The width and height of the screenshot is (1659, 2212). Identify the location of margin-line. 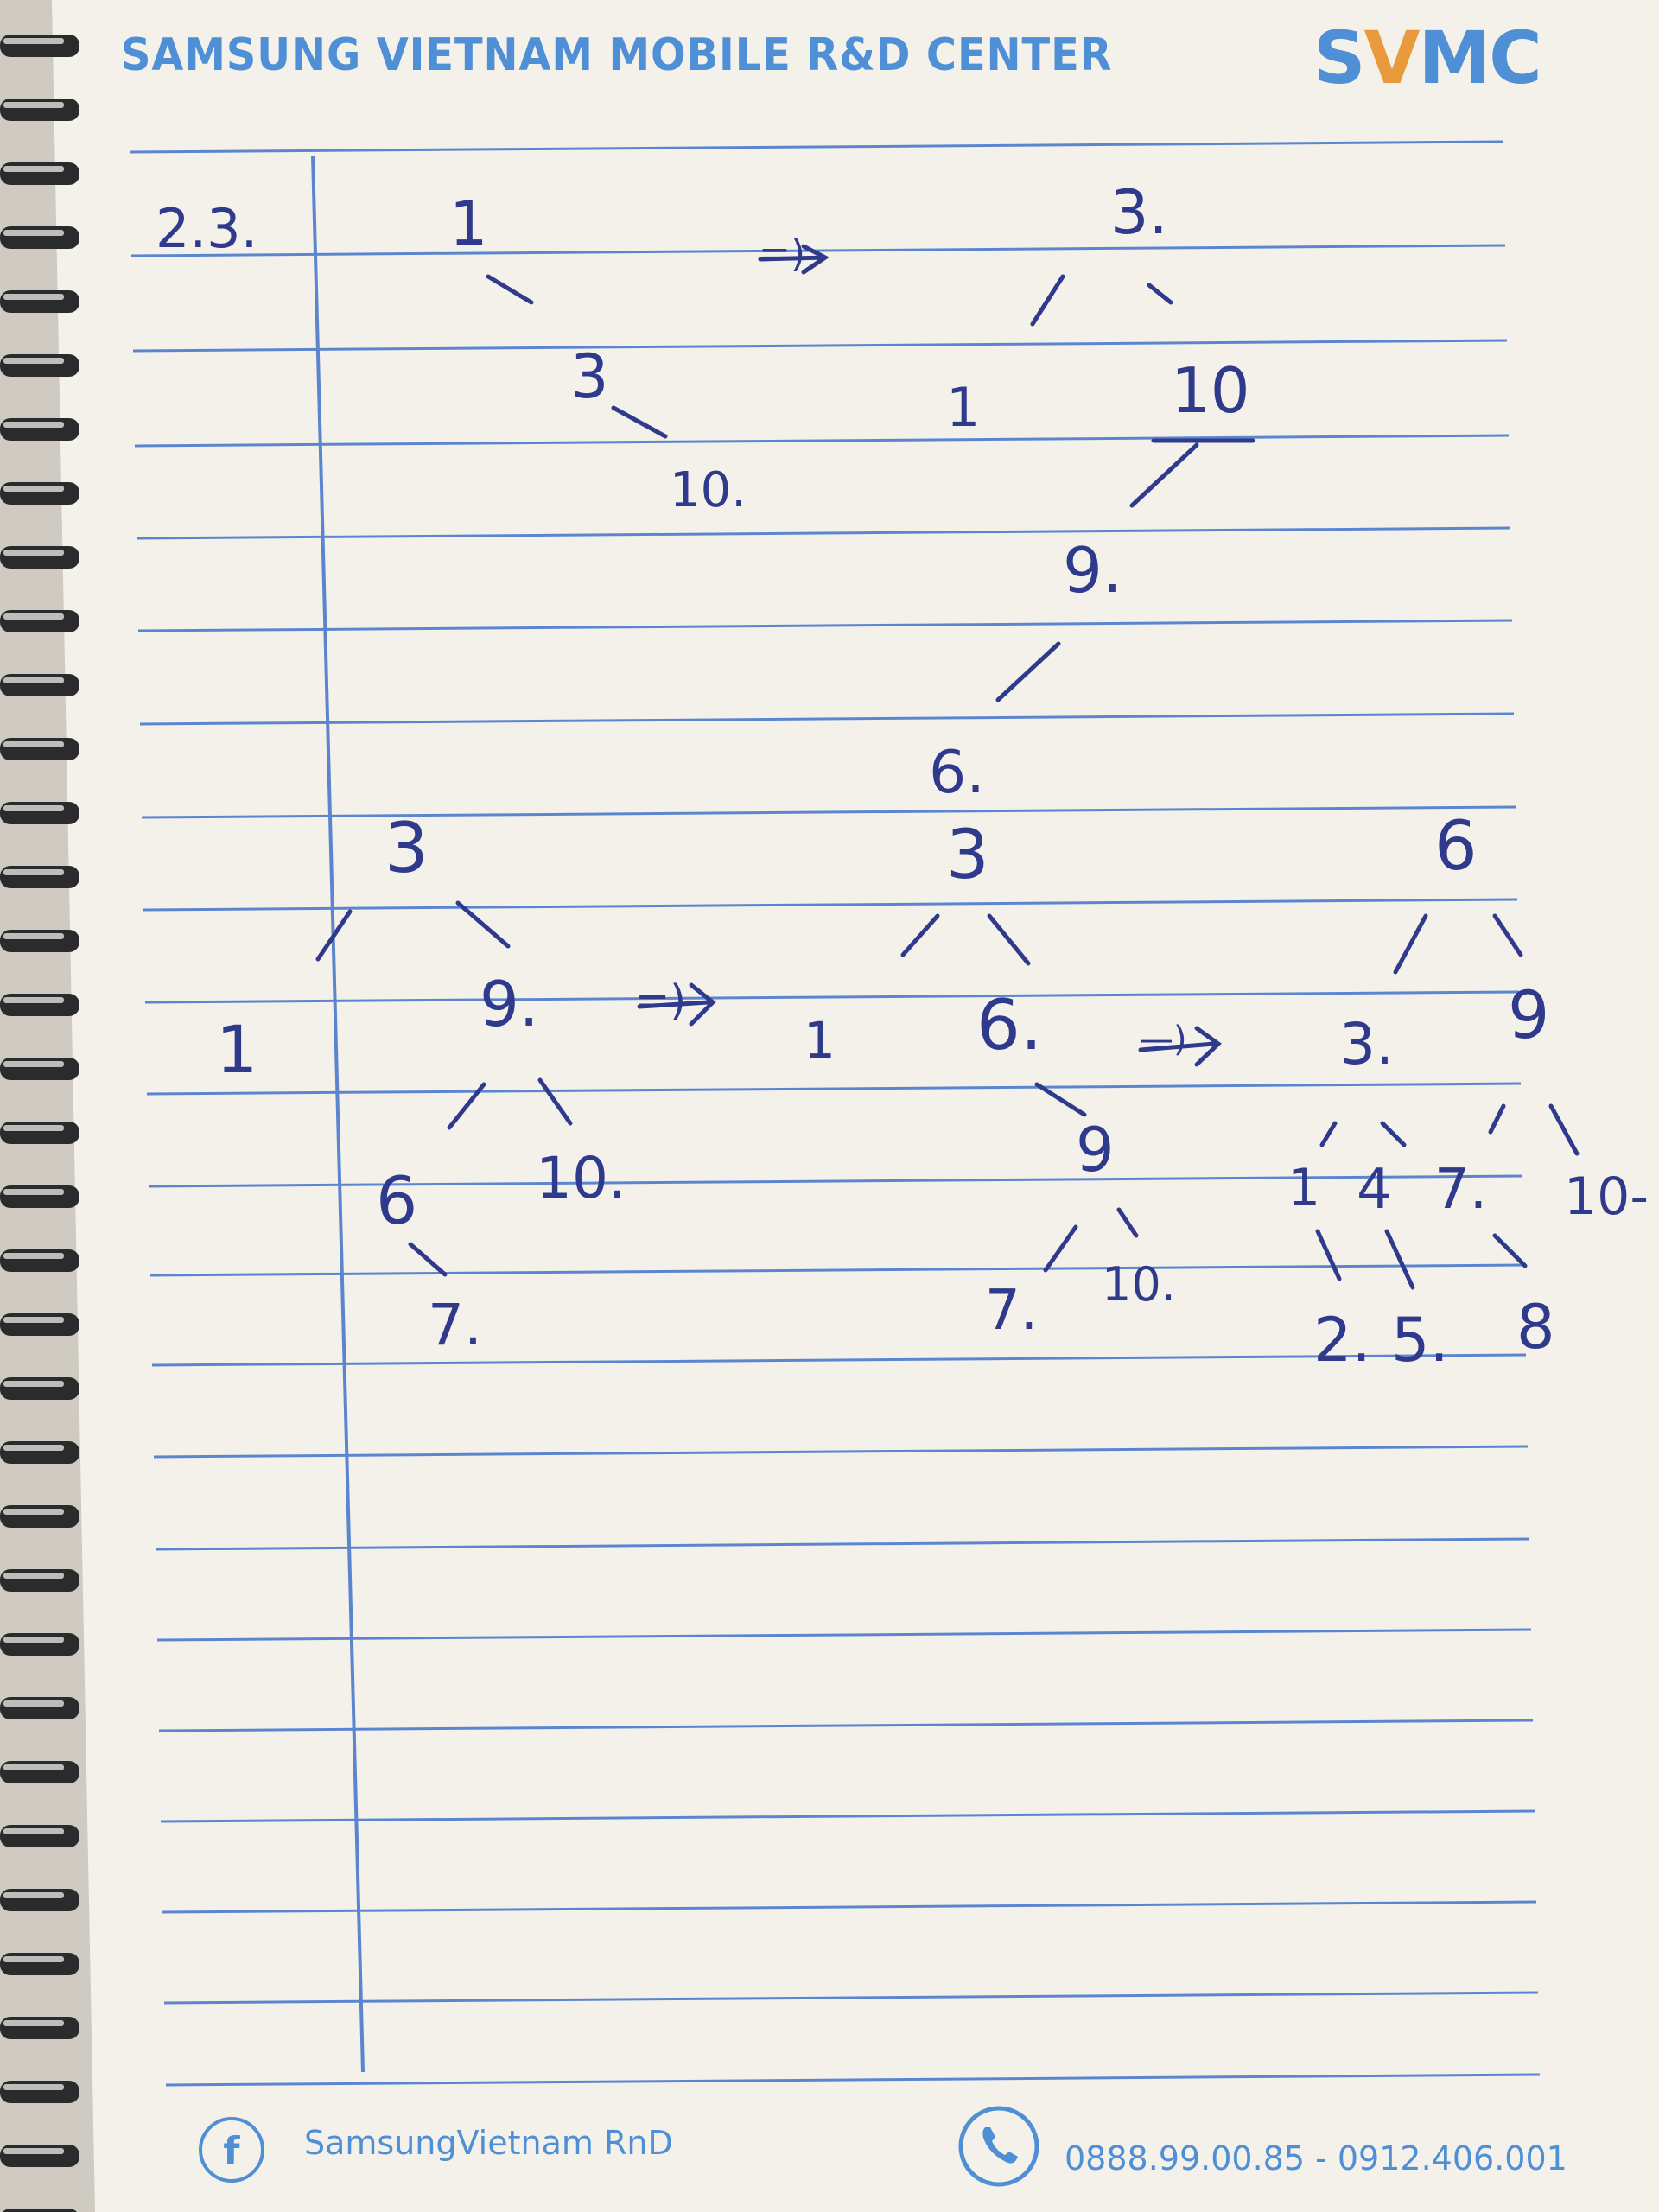
(338, 1114).